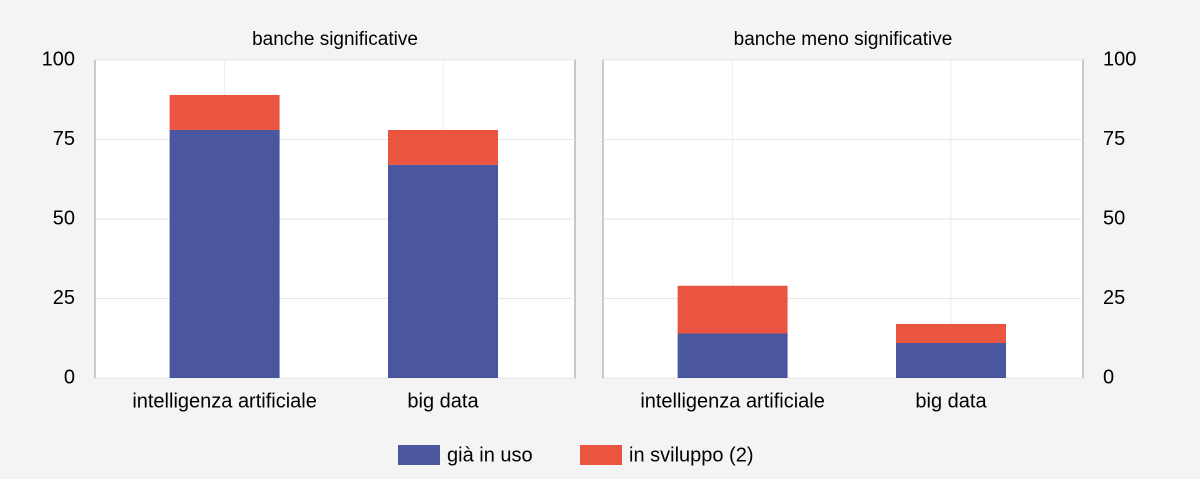 The image size is (1200, 479). I want to click on chart-title: banche significative, so click(335, 39).